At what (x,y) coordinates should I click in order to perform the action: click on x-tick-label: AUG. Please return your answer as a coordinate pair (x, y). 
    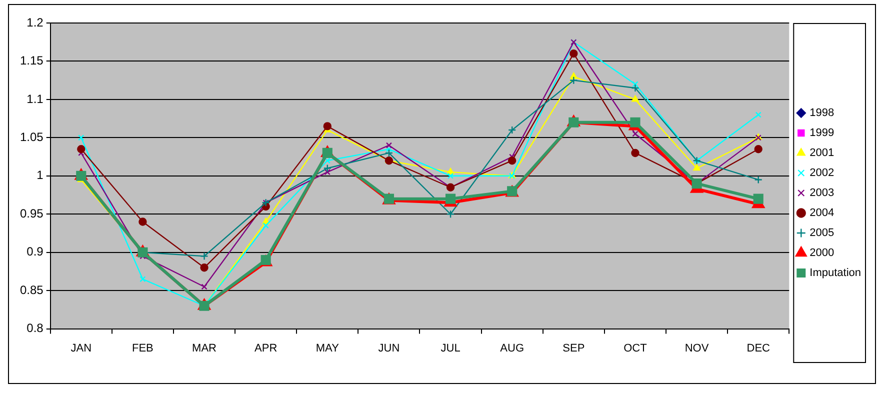
    Looking at the image, I should click on (512, 348).